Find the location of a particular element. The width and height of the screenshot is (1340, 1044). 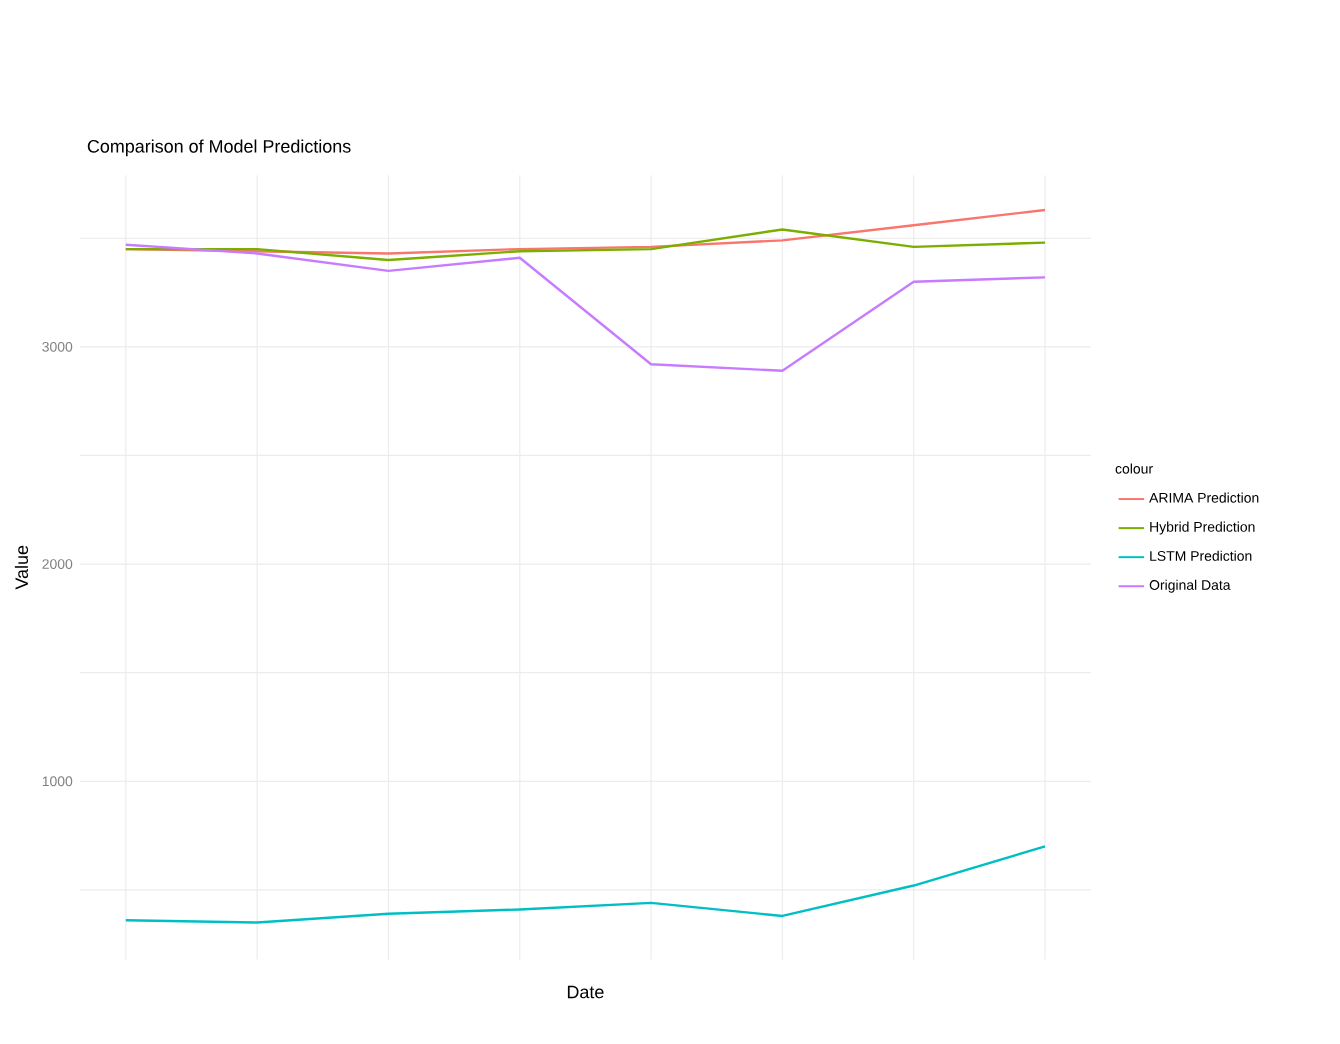

chart-title: Comparison of Model Predictions is located at coordinates (219, 147).